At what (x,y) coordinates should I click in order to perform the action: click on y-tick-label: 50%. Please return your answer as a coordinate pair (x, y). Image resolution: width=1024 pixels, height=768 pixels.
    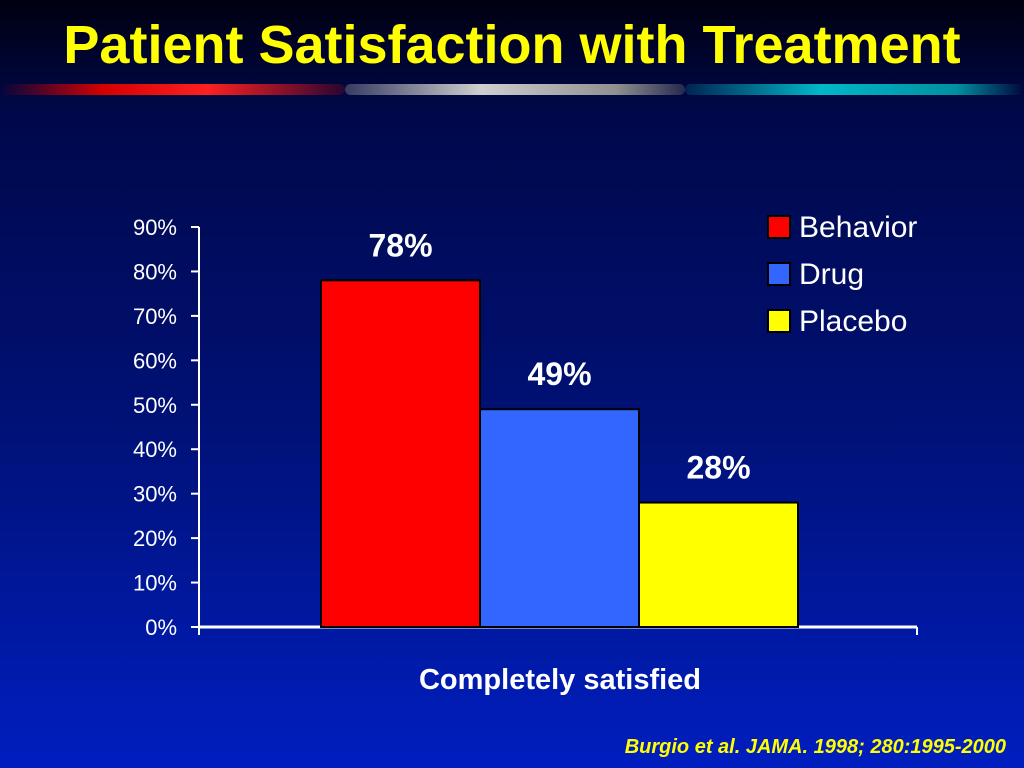
    Looking at the image, I should click on (155, 405).